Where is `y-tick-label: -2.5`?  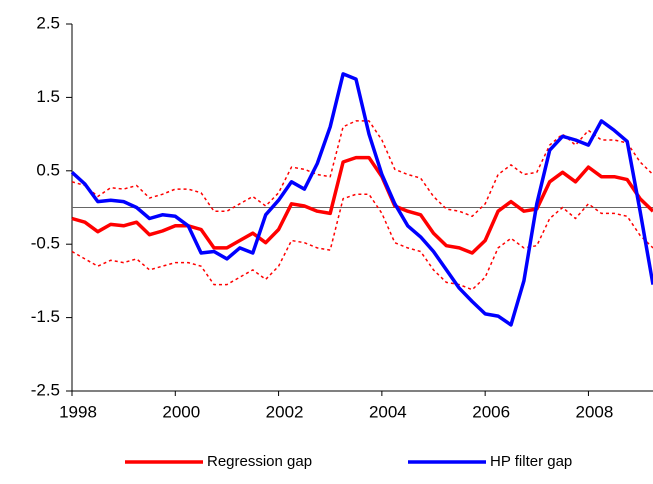
y-tick-label: -2.5 is located at coordinates (45, 389).